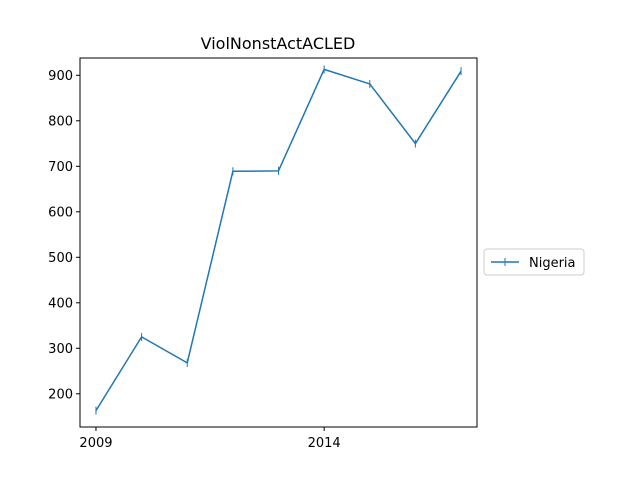 The image size is (640, 480). I want to click on y-tick-label-400: 400, so click(60, 303).